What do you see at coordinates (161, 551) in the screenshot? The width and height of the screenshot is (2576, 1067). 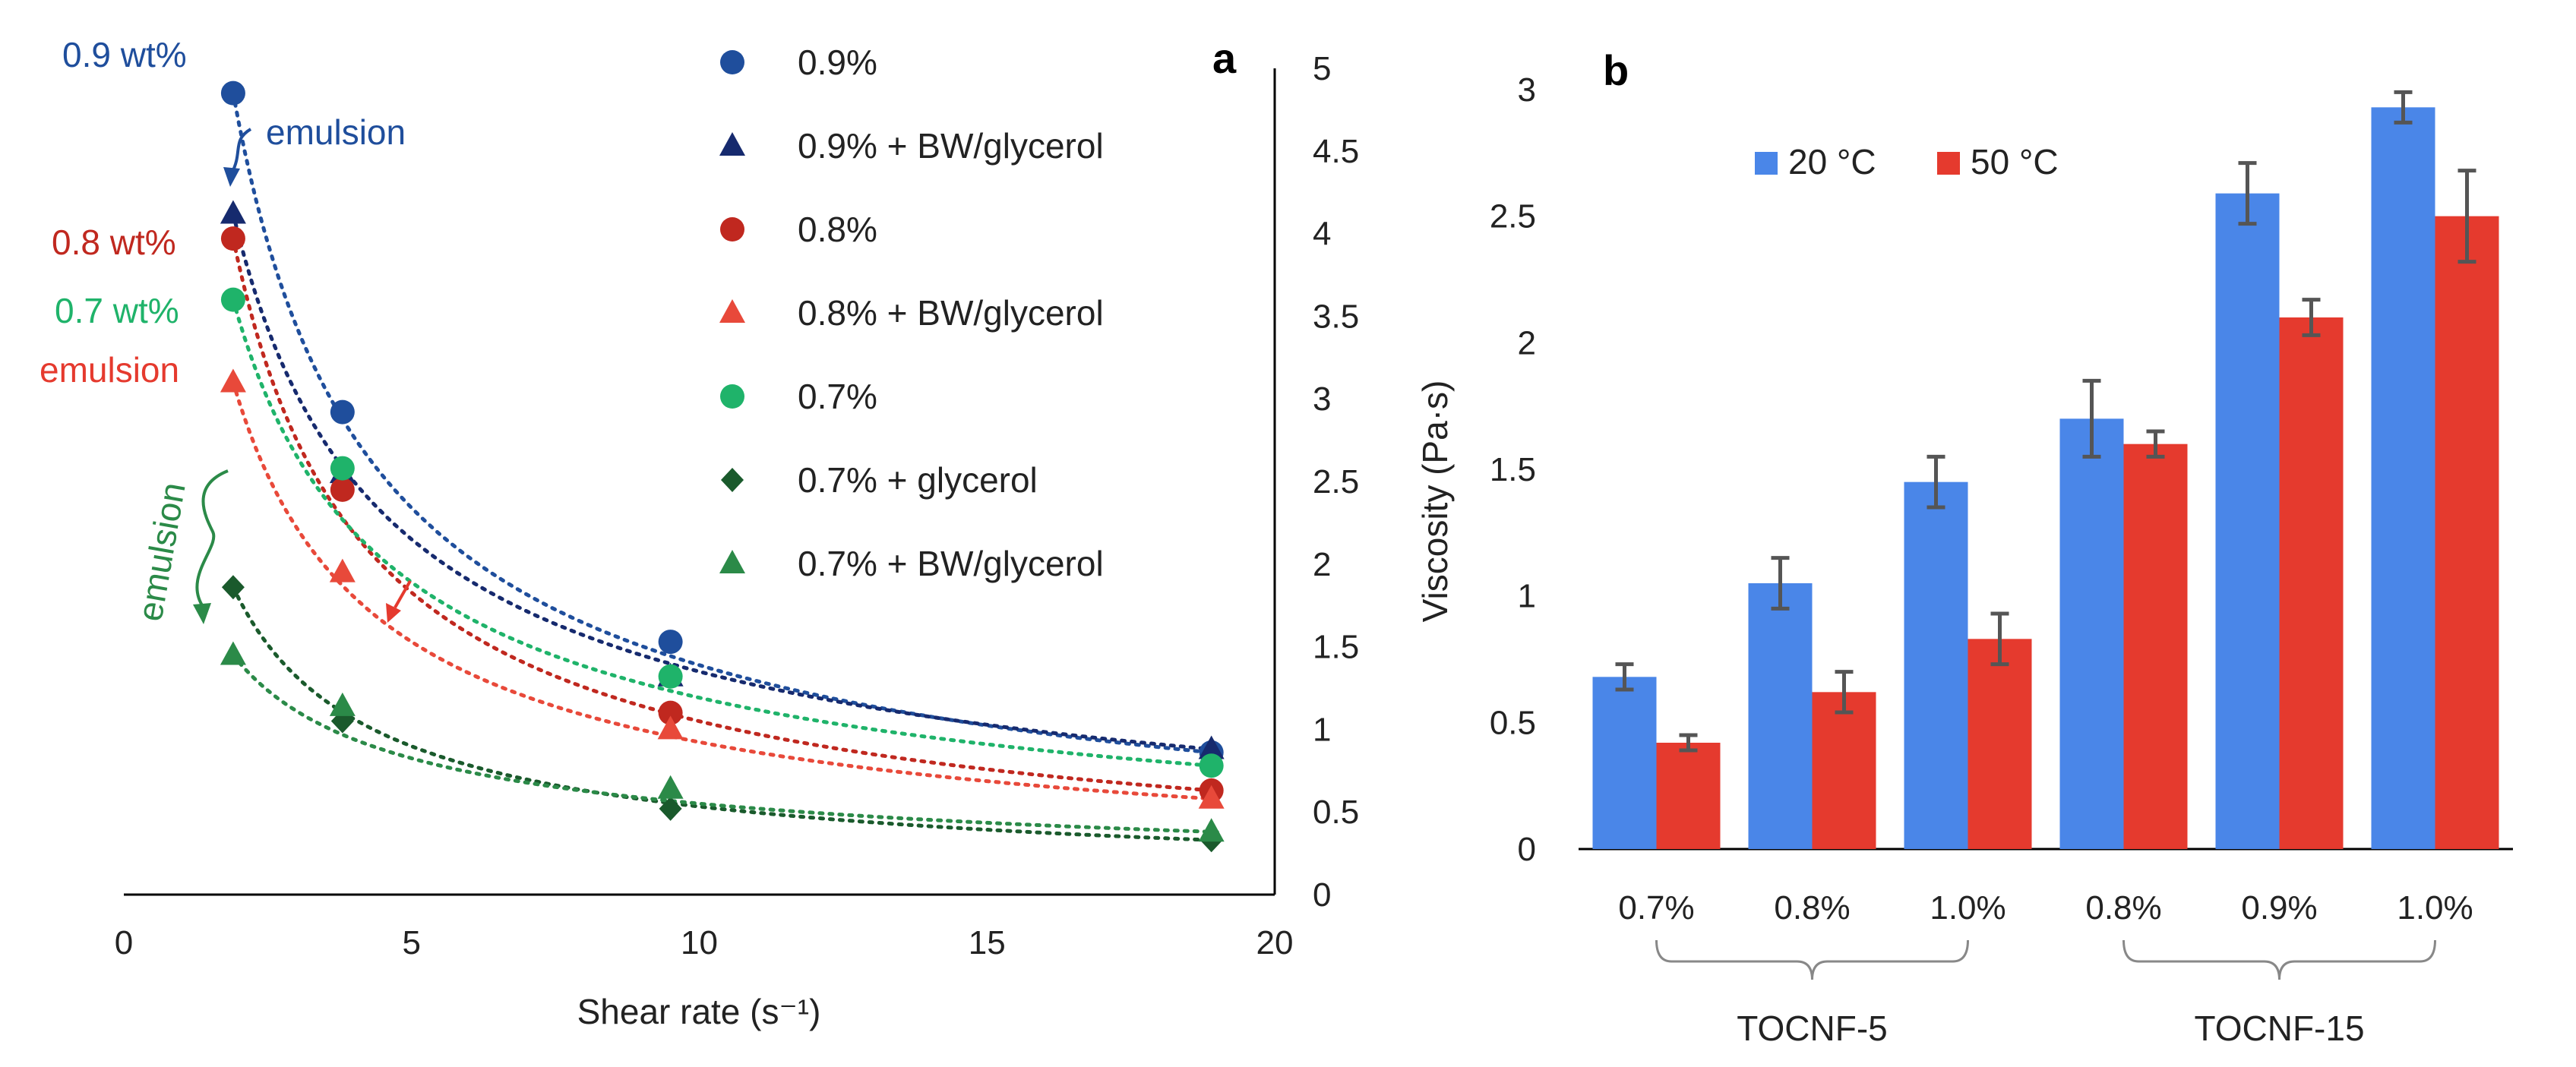 I see `emulsion-label-green: emulsion` at bounding box center [161, 551].